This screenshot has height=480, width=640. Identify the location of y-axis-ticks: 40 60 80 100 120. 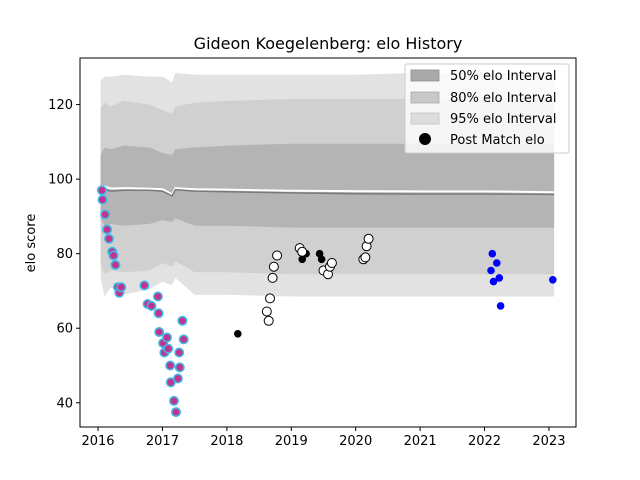
(64, 254).